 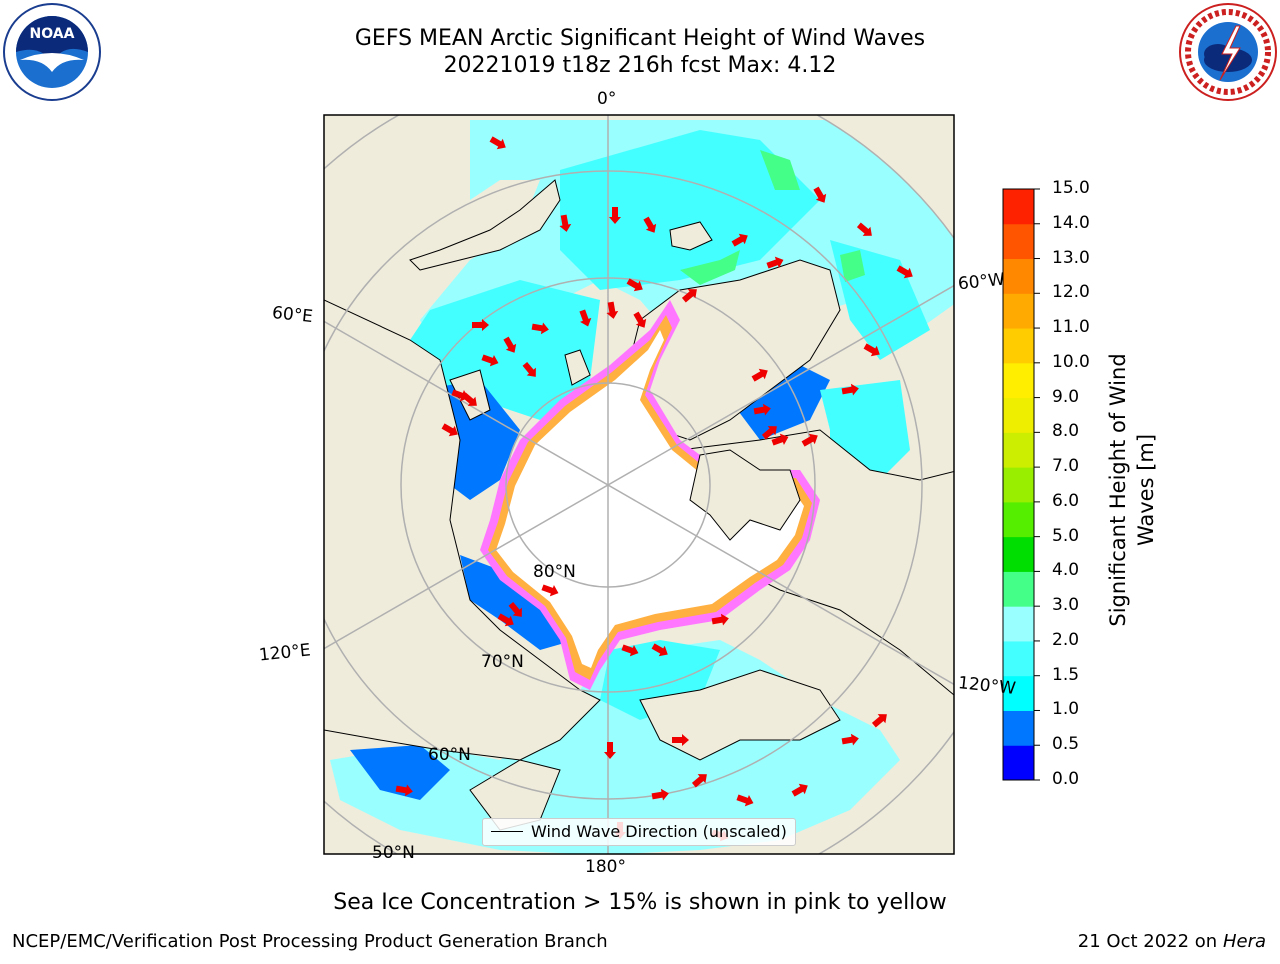 I want to click on noaa-logo: NOAA, so click(x=52, y=52).